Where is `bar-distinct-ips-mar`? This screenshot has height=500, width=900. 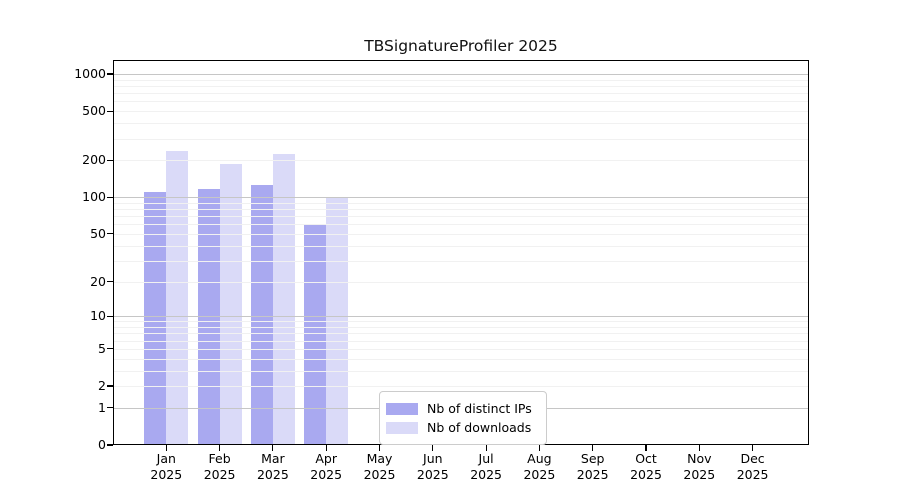 bar-distinct-ips-mar is located at coordinates (261, 315).